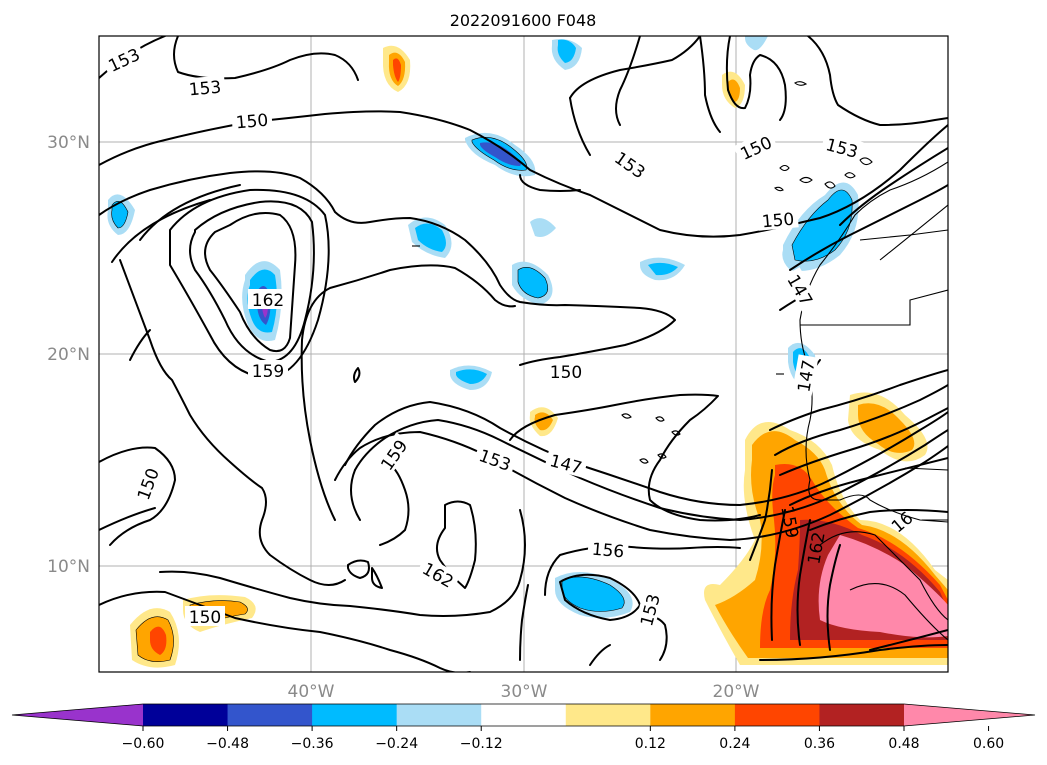 This screenshot has width=1047, height=765. I want to click on colorbar-tick-label: 0.60, so click(988, 744).